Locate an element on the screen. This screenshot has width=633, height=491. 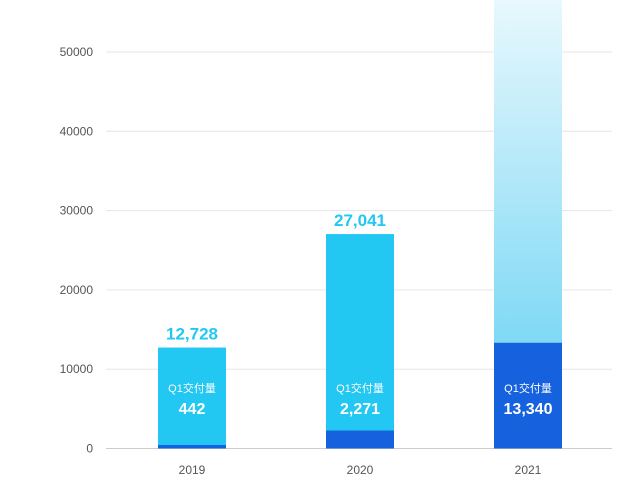
y-tick-label: 0 is located at coordinates (89, 449).